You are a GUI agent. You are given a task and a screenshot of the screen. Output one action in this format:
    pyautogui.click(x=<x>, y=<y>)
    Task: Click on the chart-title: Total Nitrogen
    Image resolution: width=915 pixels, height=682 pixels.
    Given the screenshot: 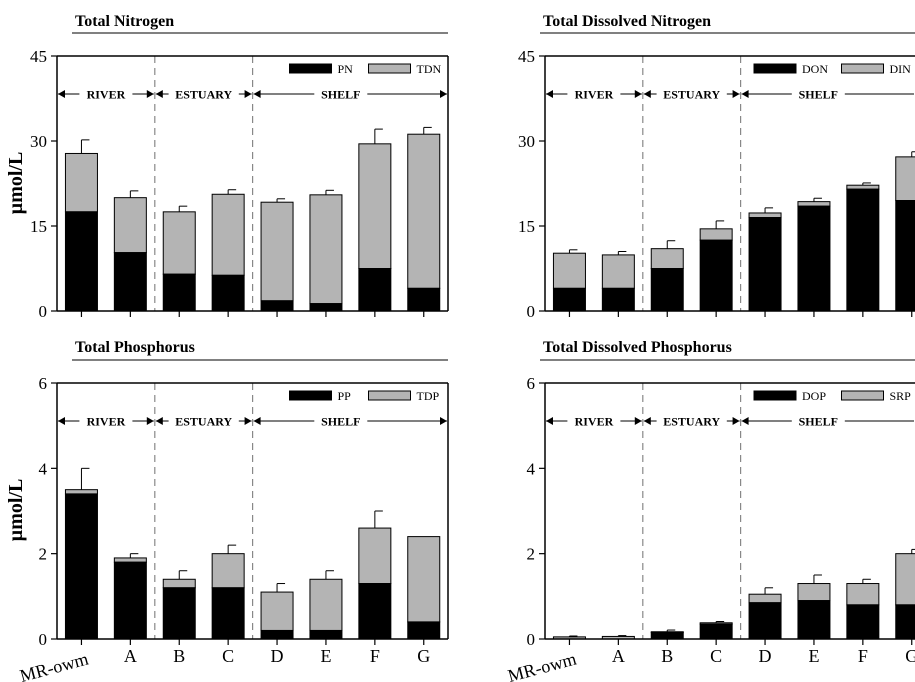 What is the action you would take?
    pyautogui.click(x=124, y=21)
    